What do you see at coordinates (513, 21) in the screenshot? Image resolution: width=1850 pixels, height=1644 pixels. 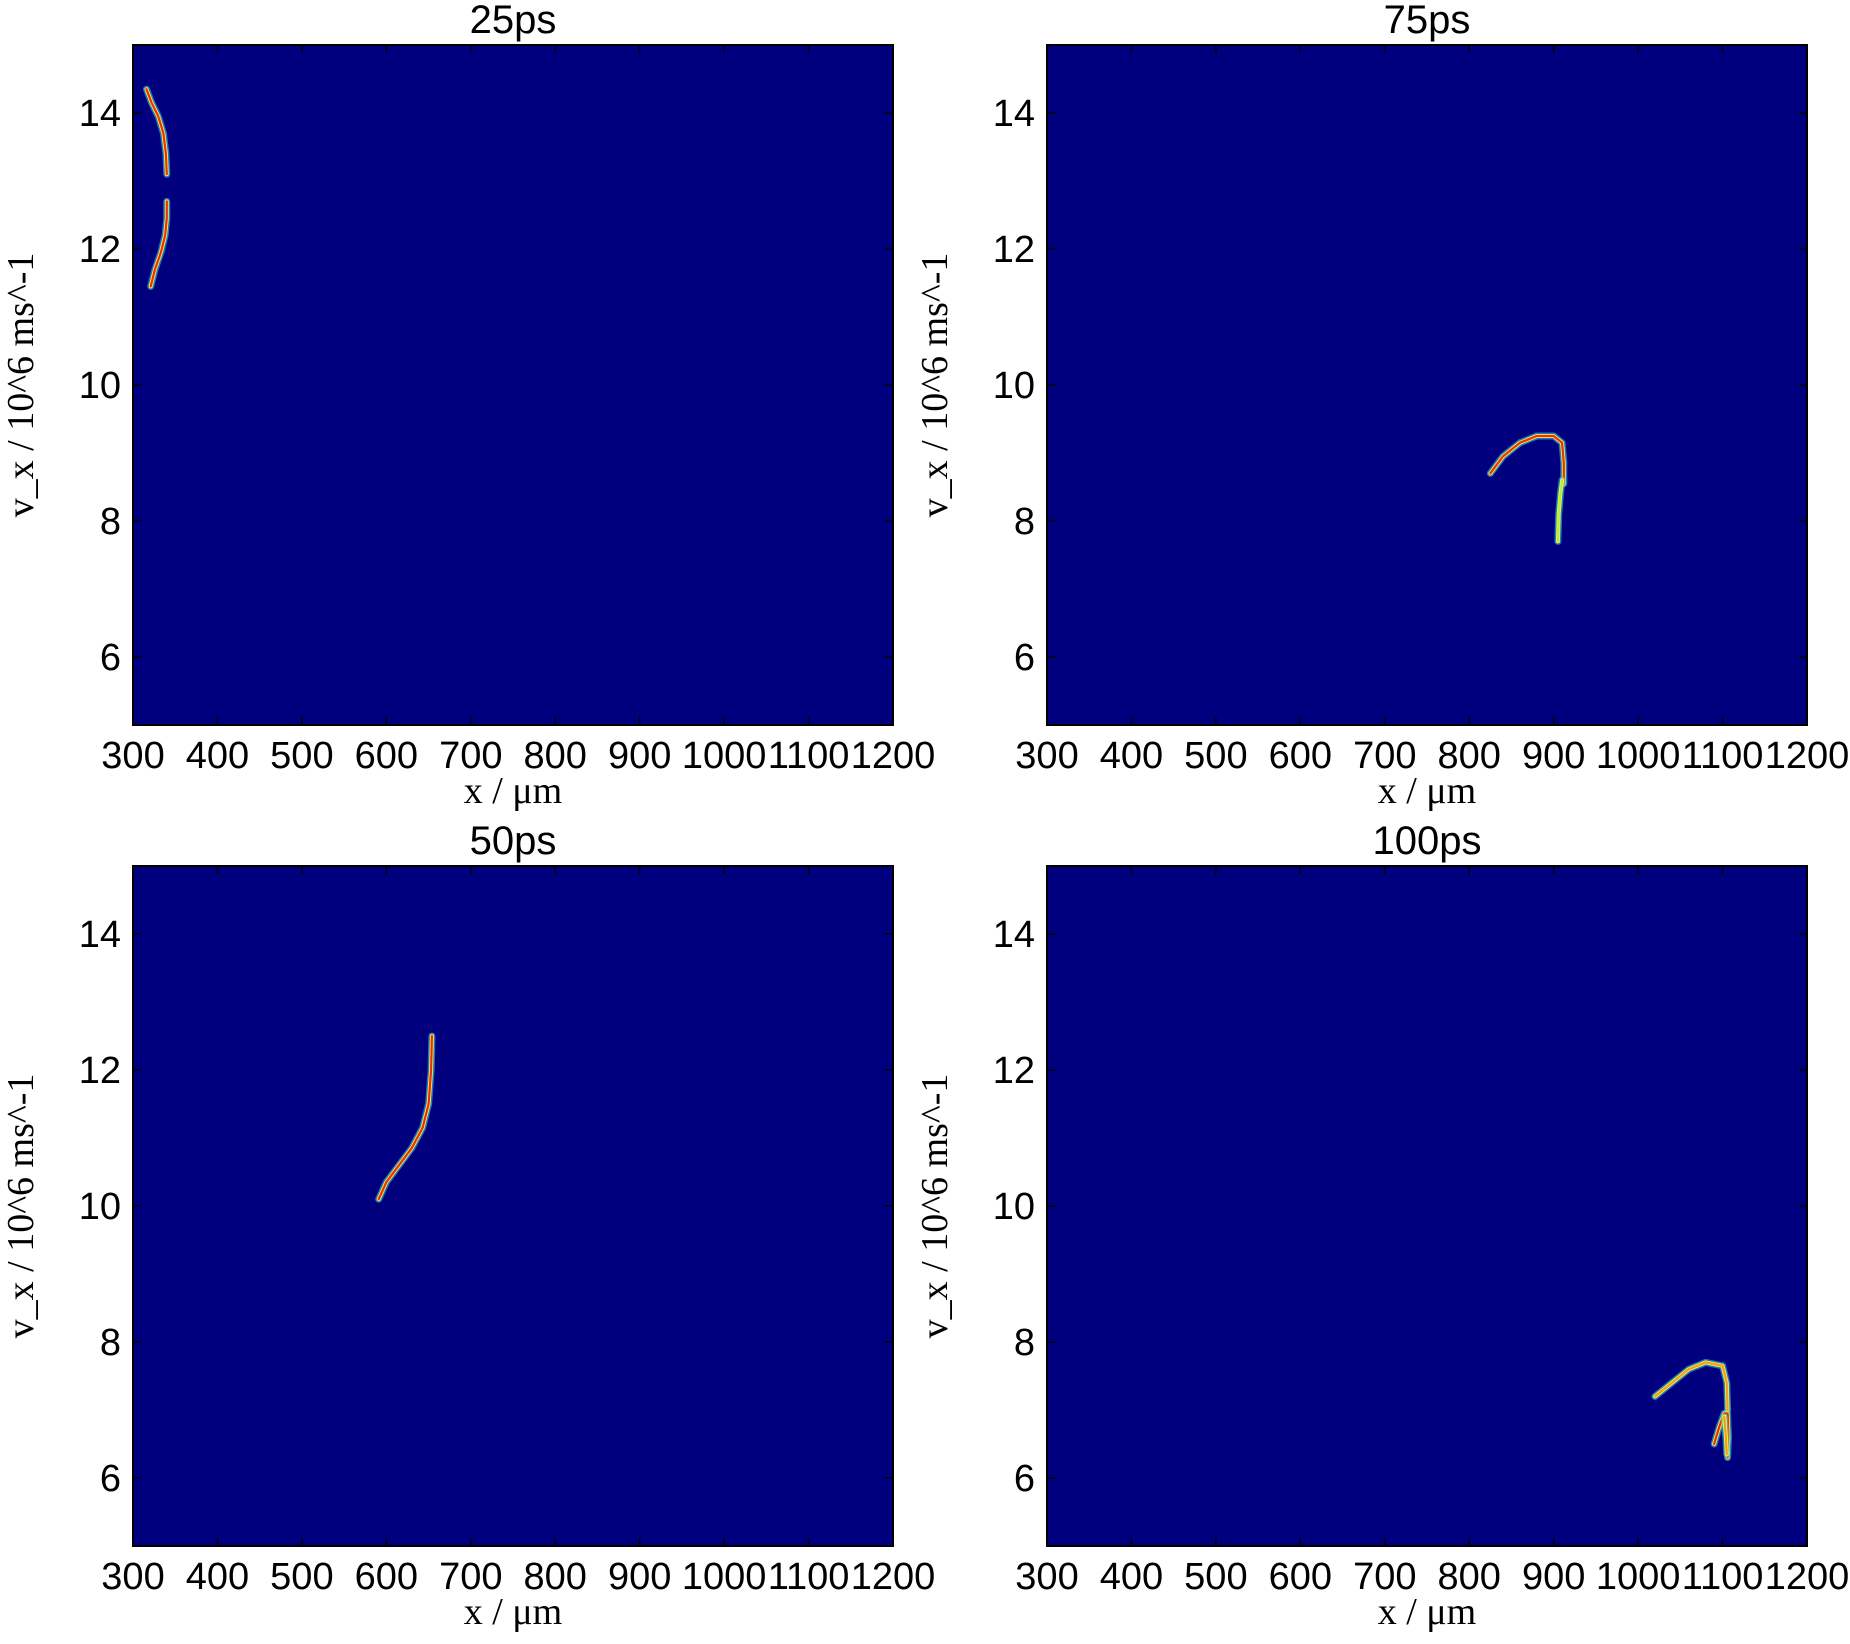 I see `subplot-title: 25ps` at bounding box center [513, 21].